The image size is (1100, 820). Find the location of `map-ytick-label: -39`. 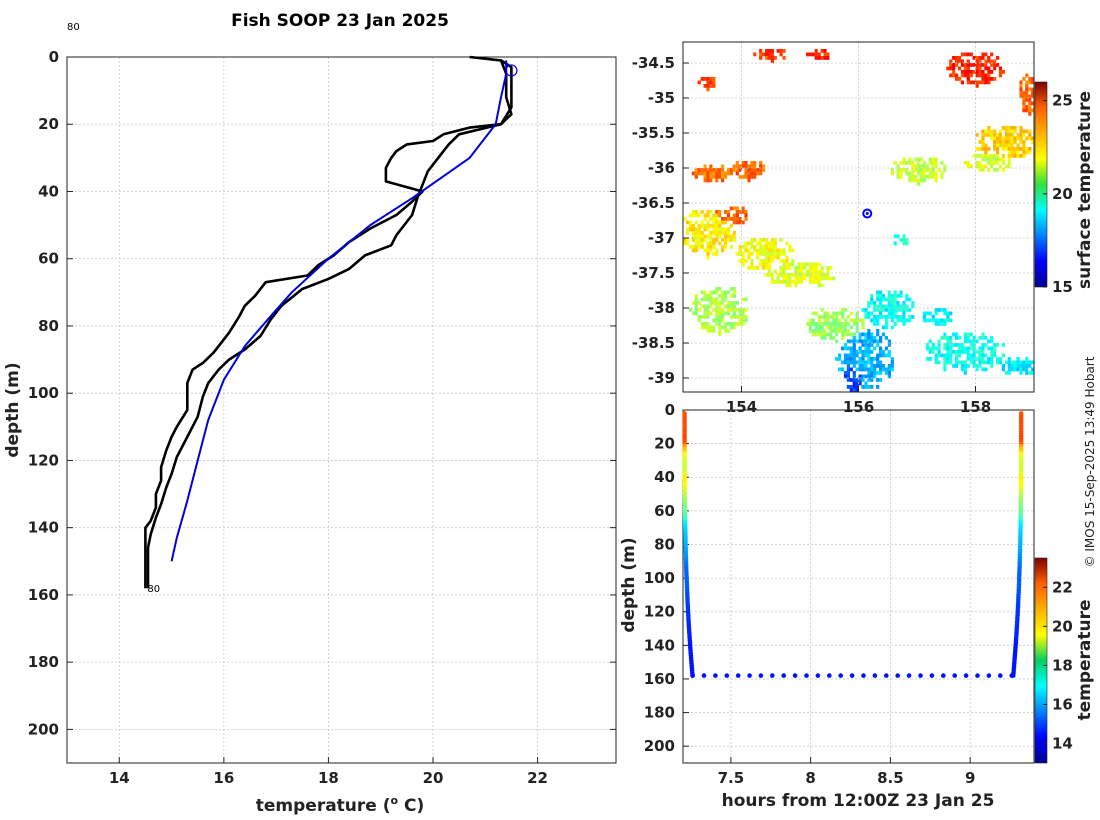

map-ytick-label: -39 is located at coordinates (661, 378).